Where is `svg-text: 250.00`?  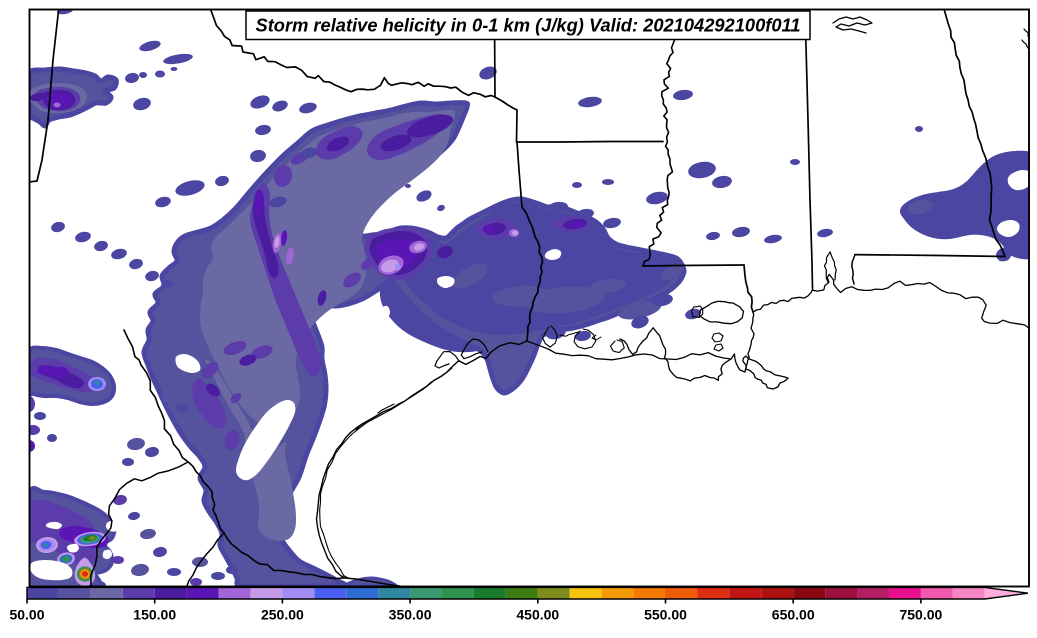
svg-text: 250.00 is located at coordinates (282, 615).